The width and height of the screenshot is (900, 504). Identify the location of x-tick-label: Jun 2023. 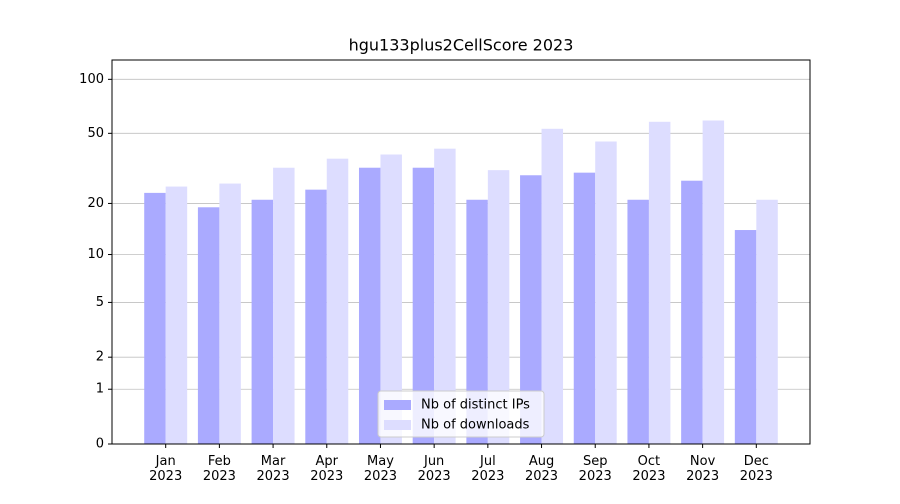
(434, 469).